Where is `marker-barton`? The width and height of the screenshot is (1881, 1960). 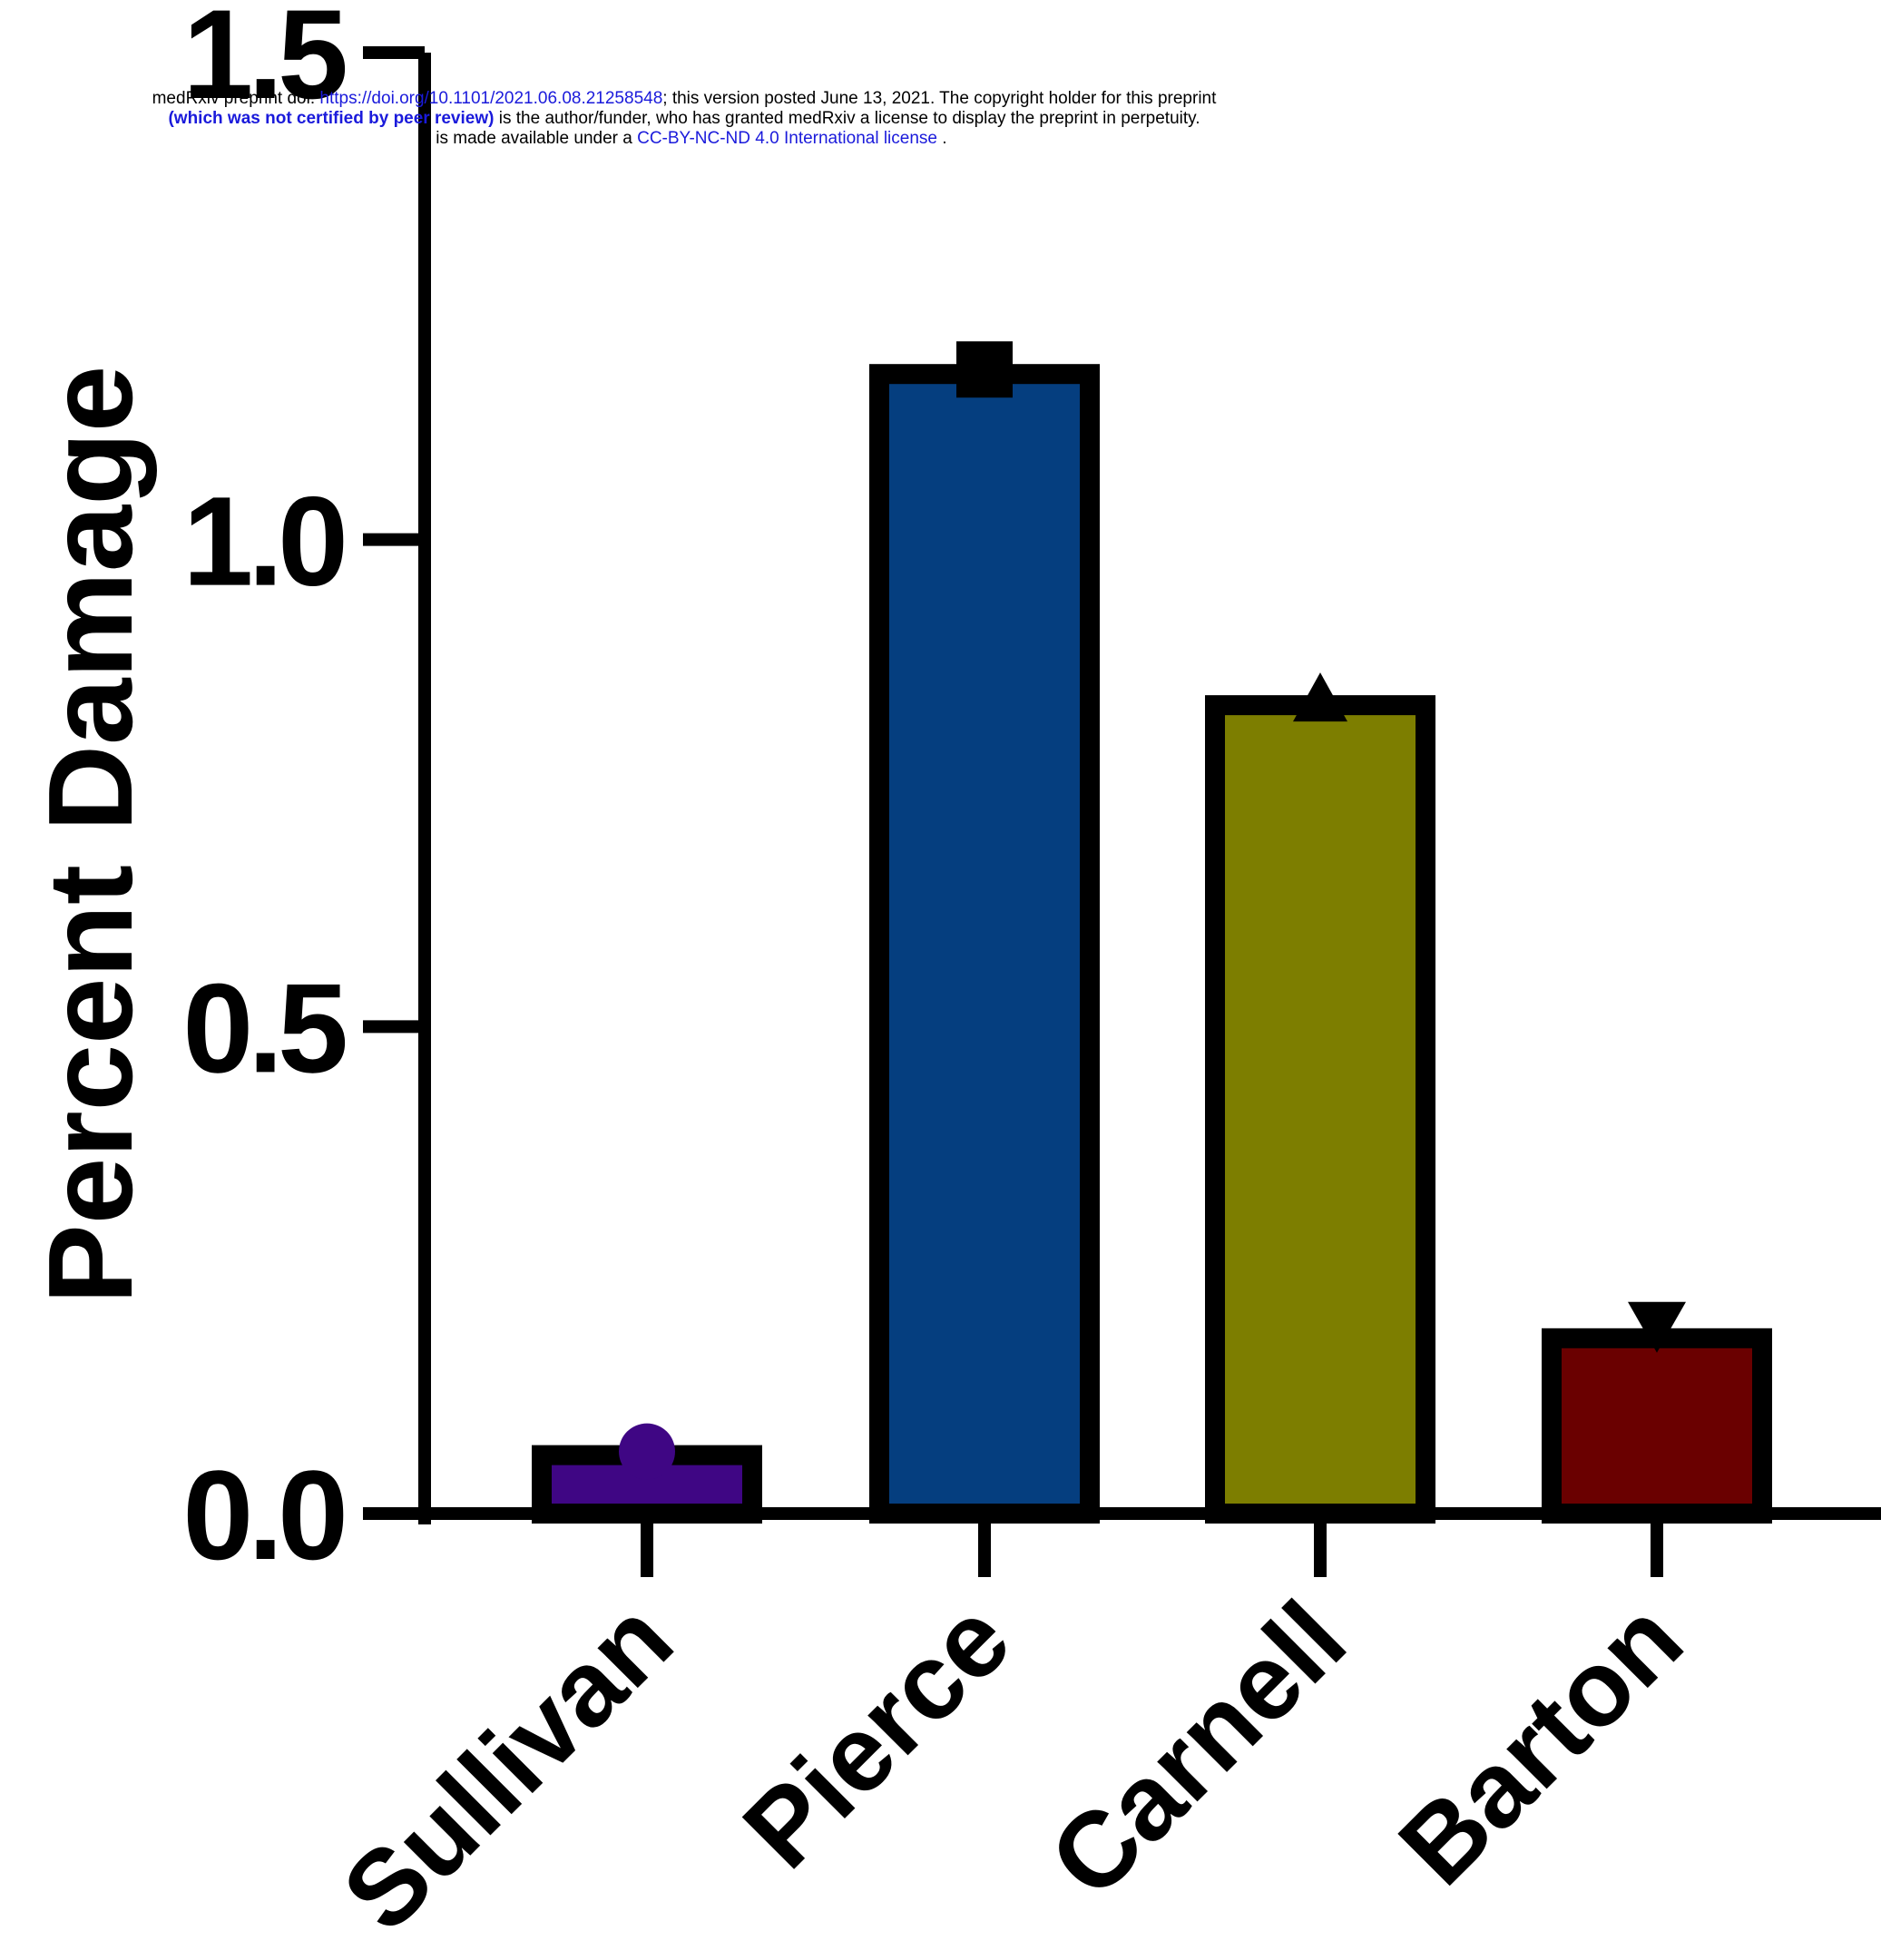
marker-barton is located at coordinates (1657, 1327).